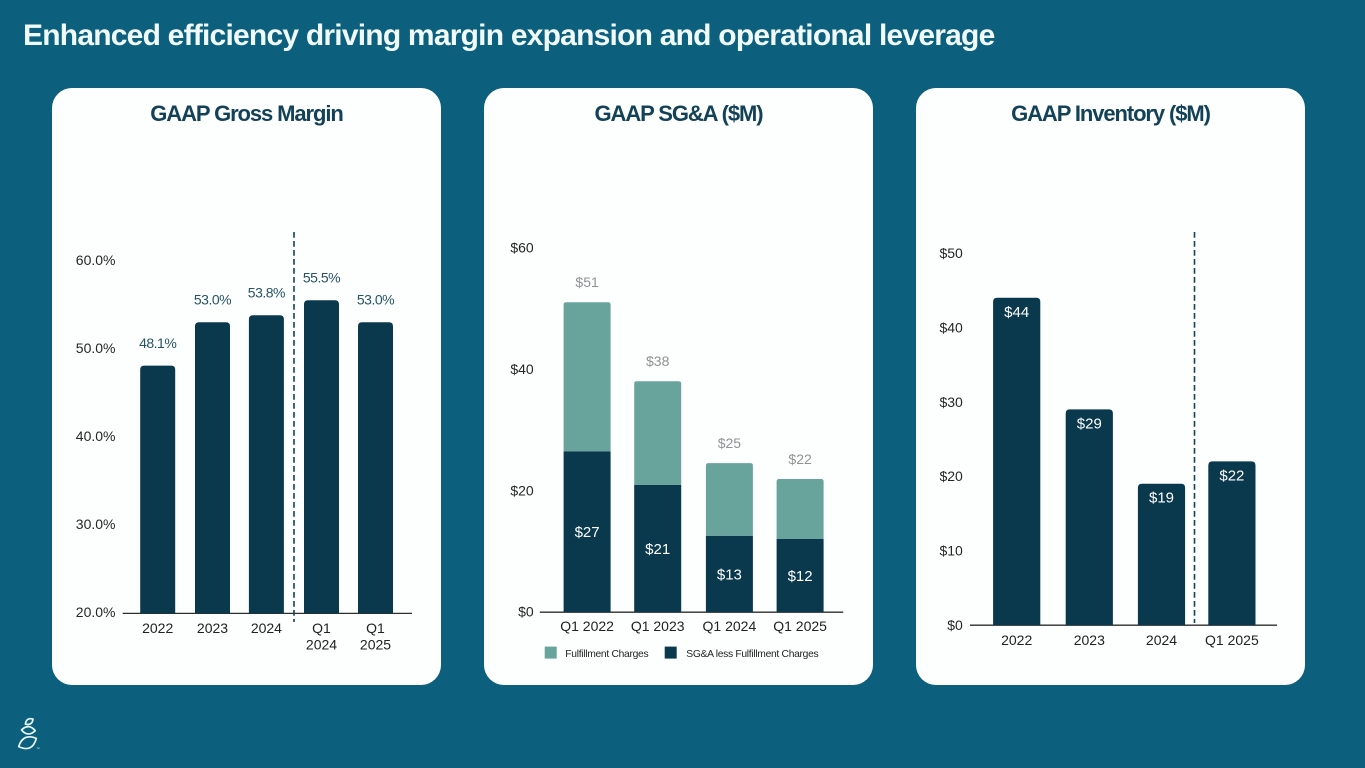 This screenshot has height=768, width=1365. I want to click on svg-text: SG&A less Fulfillment Charges, so click(752, 654).